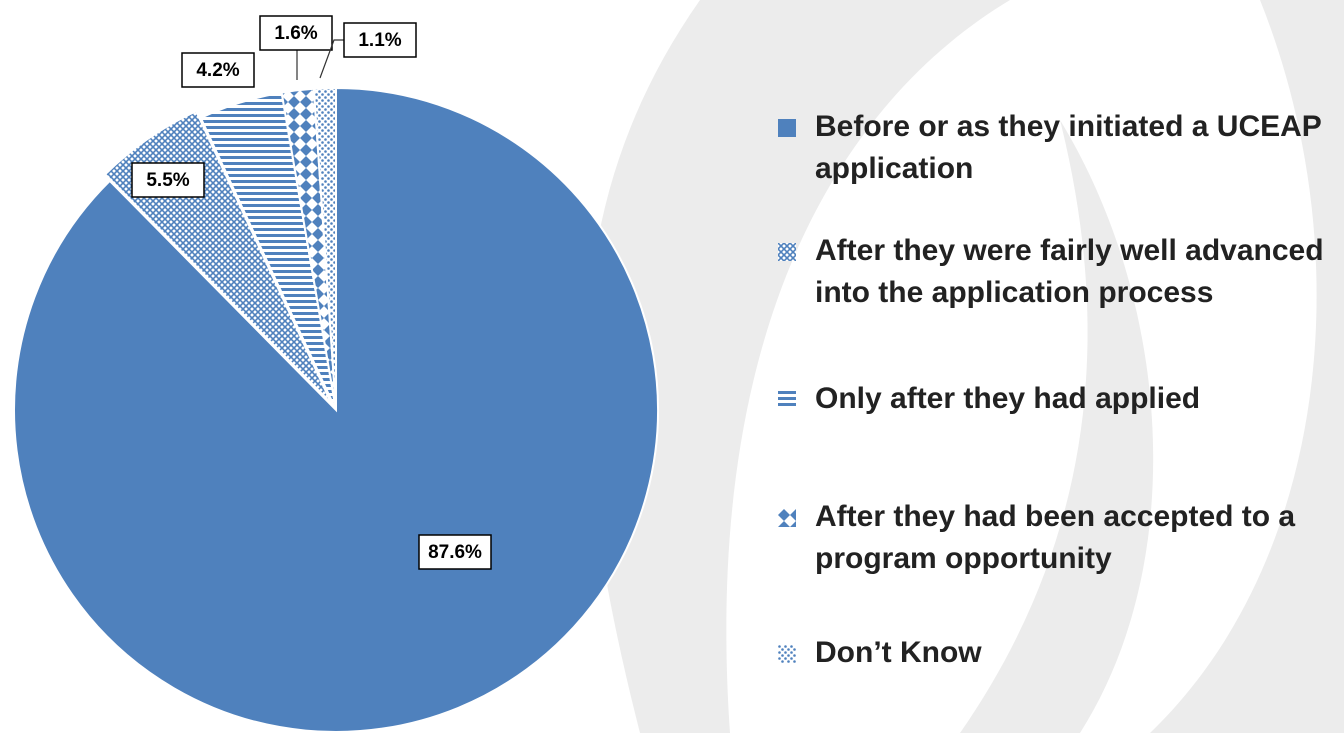 This screenshot has width=1344, height=733. Describe the element at coordinates (324, 248) in the screenshot. I see `pie-slice` at that location.